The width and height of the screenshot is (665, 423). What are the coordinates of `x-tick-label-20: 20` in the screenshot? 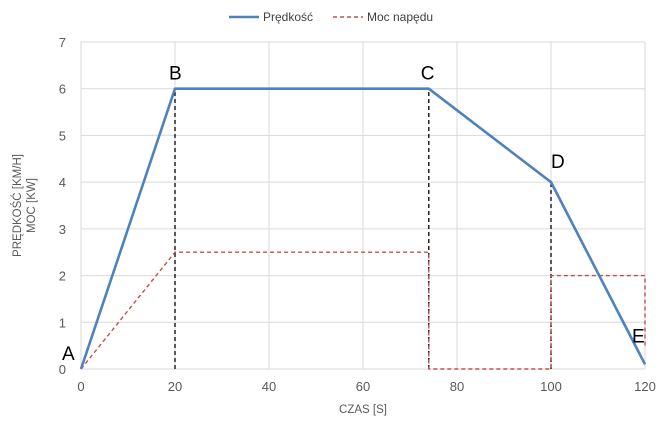 It's located at (175, 386).